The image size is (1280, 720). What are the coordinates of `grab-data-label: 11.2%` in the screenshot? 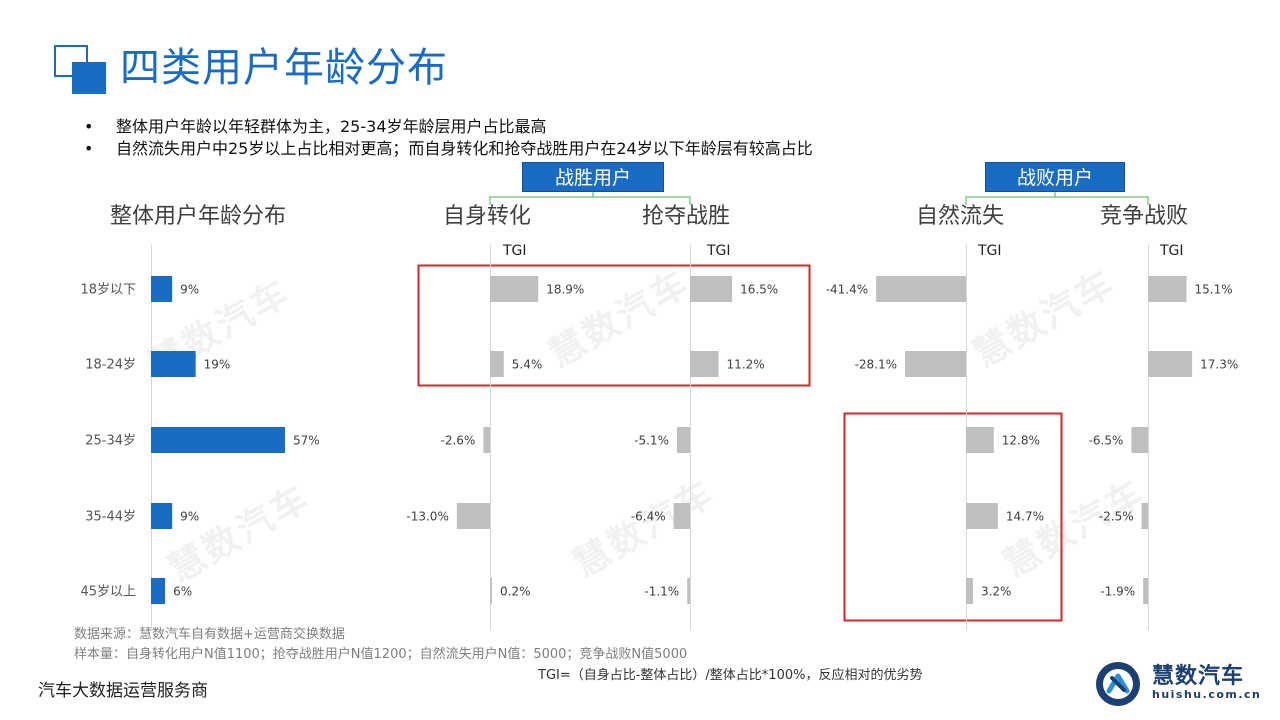 It's located at (746, 365).